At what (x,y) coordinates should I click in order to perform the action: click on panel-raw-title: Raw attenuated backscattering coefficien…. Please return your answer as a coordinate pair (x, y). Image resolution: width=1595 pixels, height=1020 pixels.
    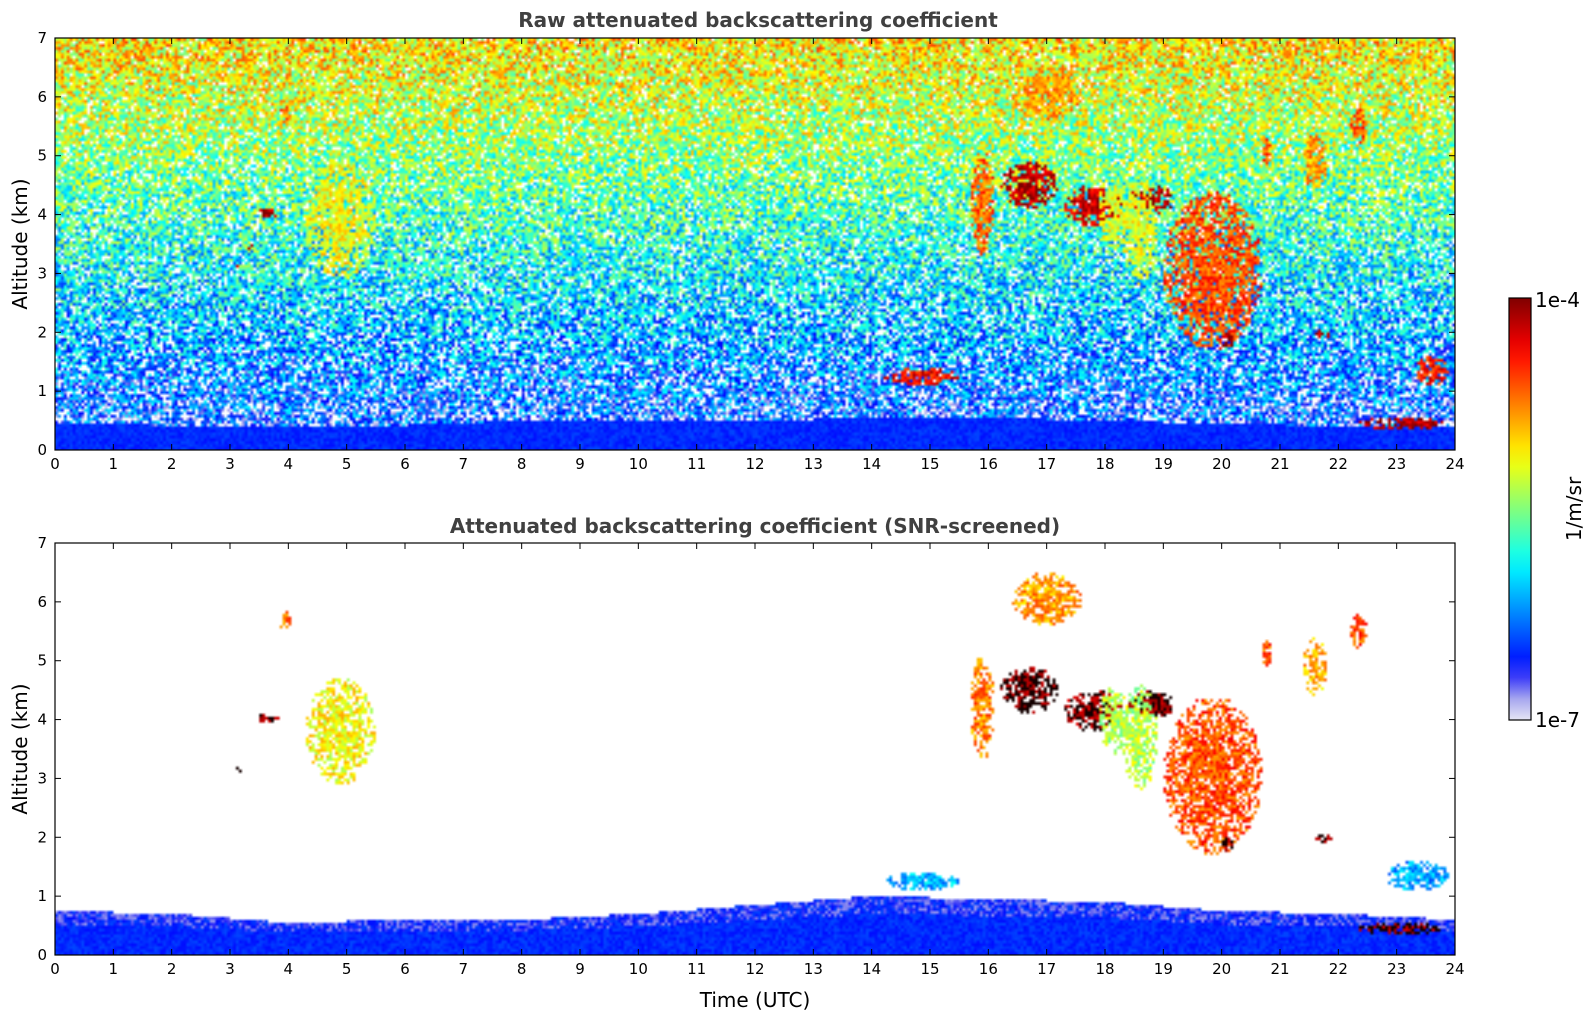
    Looking at the image, I should click on (758, 20).